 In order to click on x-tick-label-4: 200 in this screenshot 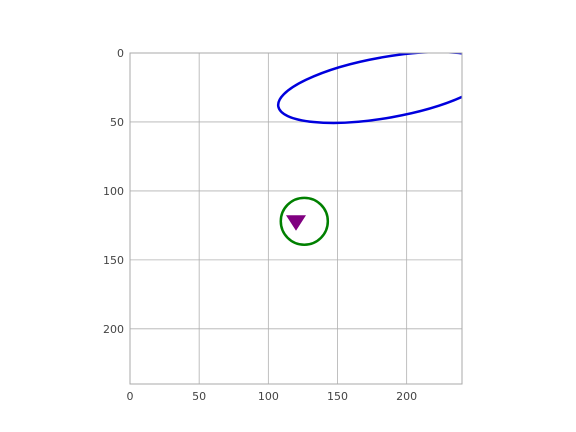, I will do `click(406, 396)`.